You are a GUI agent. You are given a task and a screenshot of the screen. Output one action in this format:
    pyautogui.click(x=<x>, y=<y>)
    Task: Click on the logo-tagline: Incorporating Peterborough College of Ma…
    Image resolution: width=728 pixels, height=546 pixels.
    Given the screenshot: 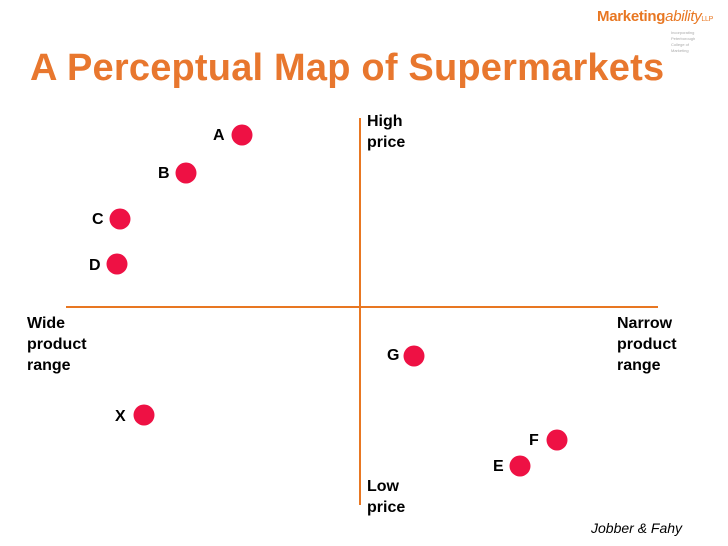 What is the action you would take?
    pyautogui.click(x=696, y=42)
    